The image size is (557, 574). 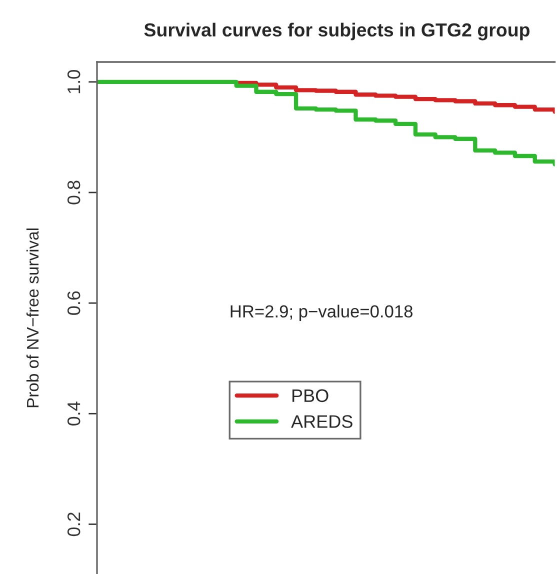 What do you see at coordinates (73, 192) in the screenshot?
I see `y-tick-label: 0.8` at bounding box center [73, 192].